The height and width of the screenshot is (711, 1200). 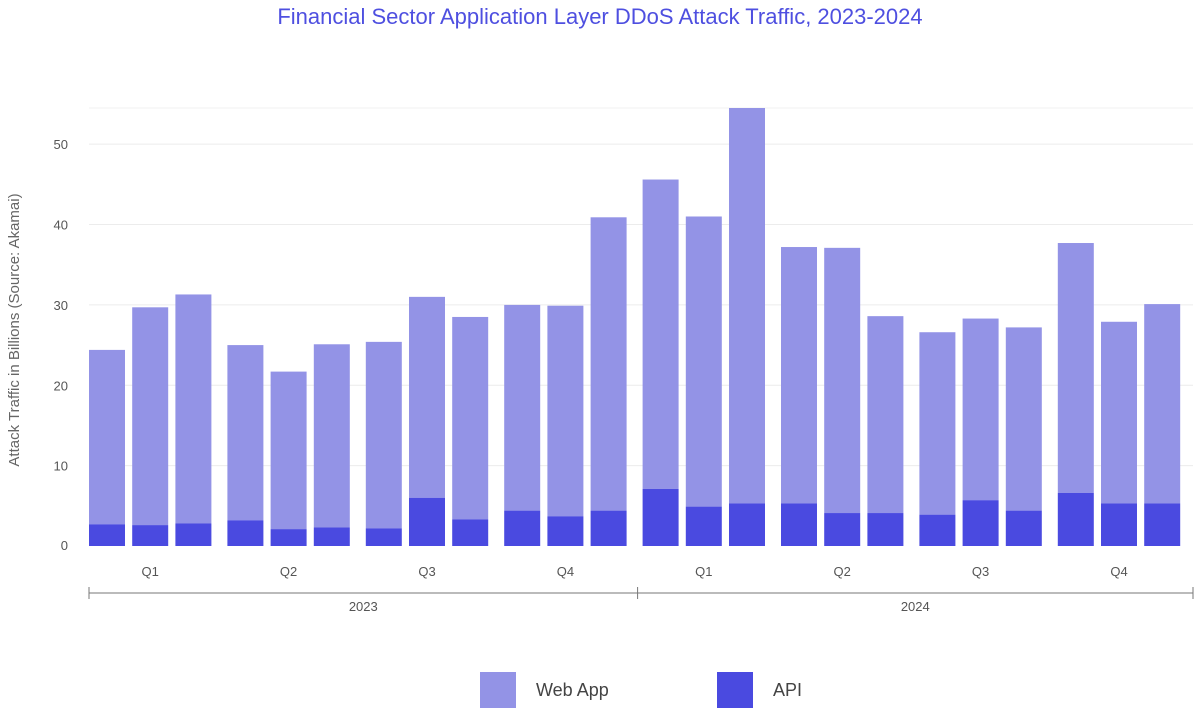 I want to click on legend-label-api: API, so click(x=788, y=689).